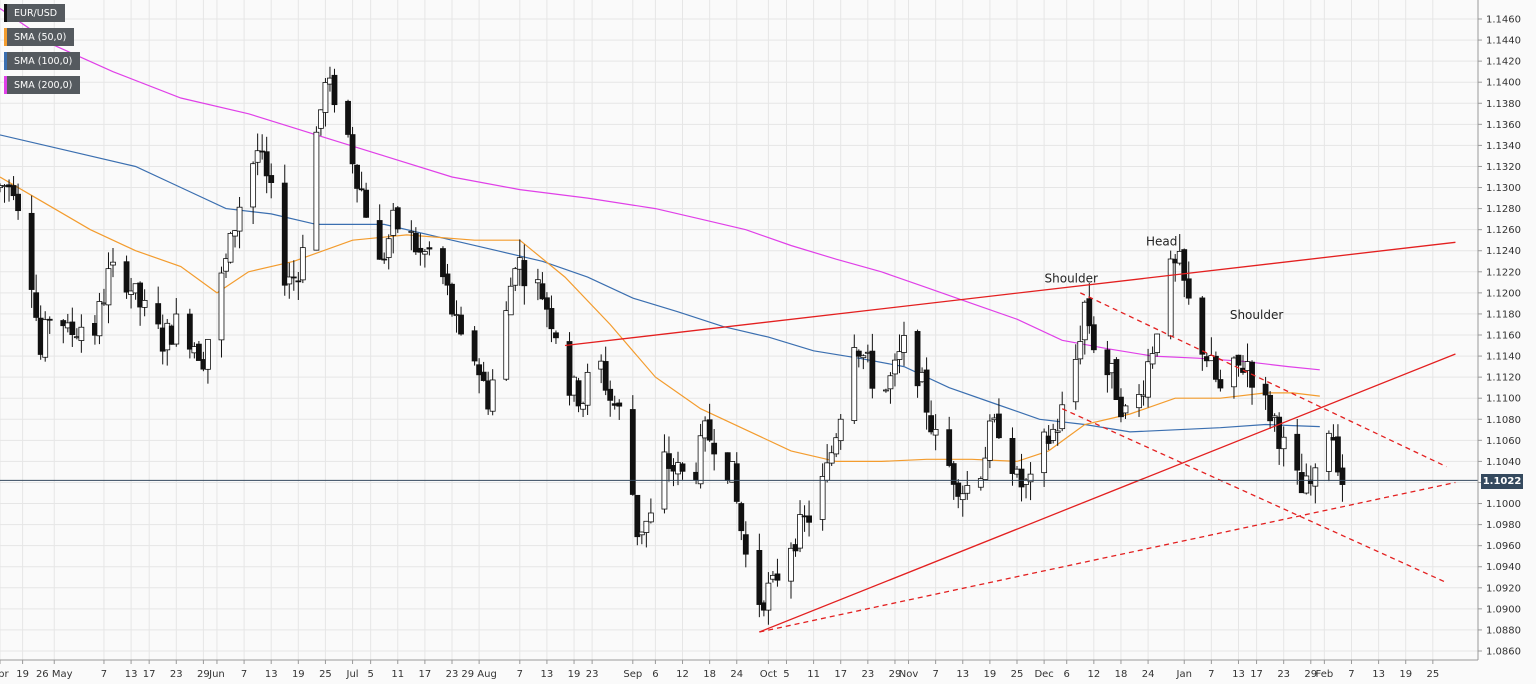  I want to click on legend-item-sma100: SMA (100,0), so click(42, 61).